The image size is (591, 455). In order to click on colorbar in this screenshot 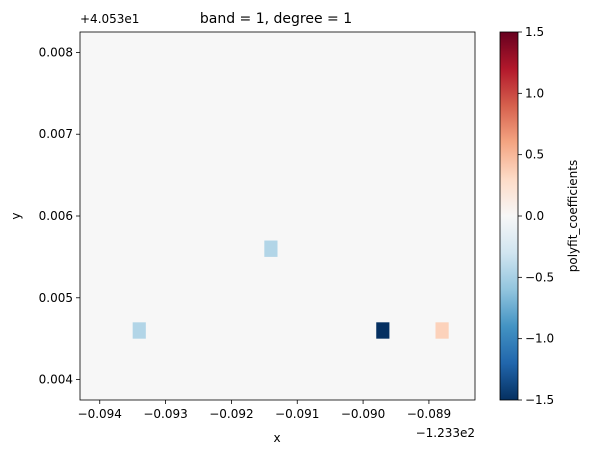, I will do `click(509, 216)`.